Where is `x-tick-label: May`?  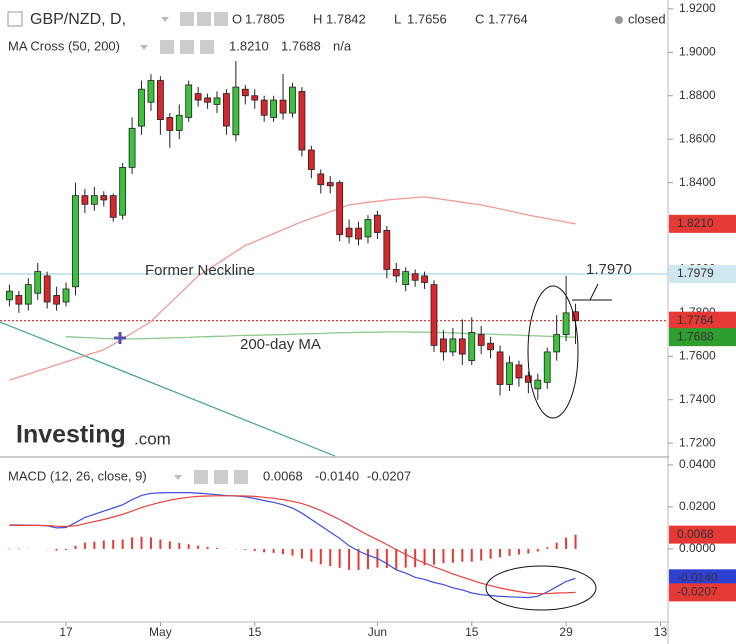
x-tick-label: May is located at coordinates (160, 632).